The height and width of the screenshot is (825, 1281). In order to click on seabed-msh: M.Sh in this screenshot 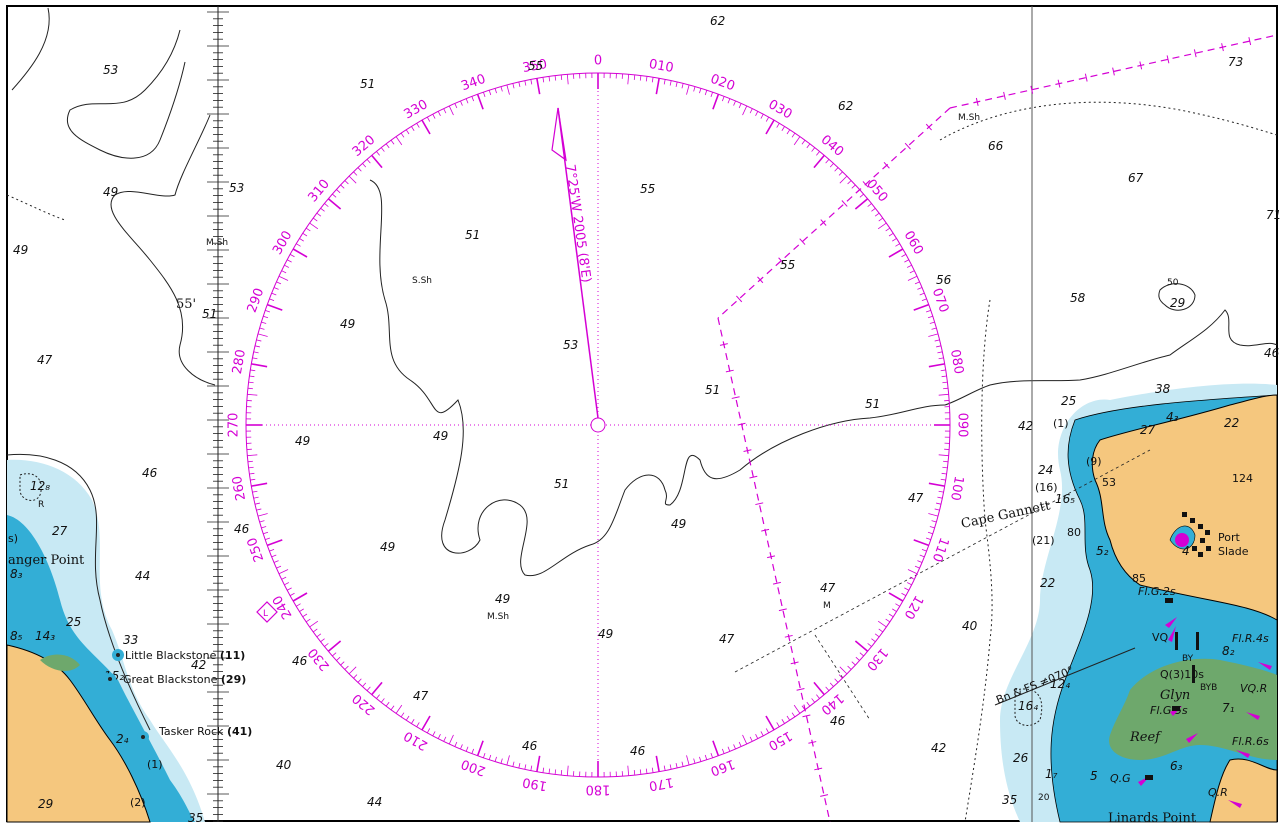, I will do `click(217, 243)`.